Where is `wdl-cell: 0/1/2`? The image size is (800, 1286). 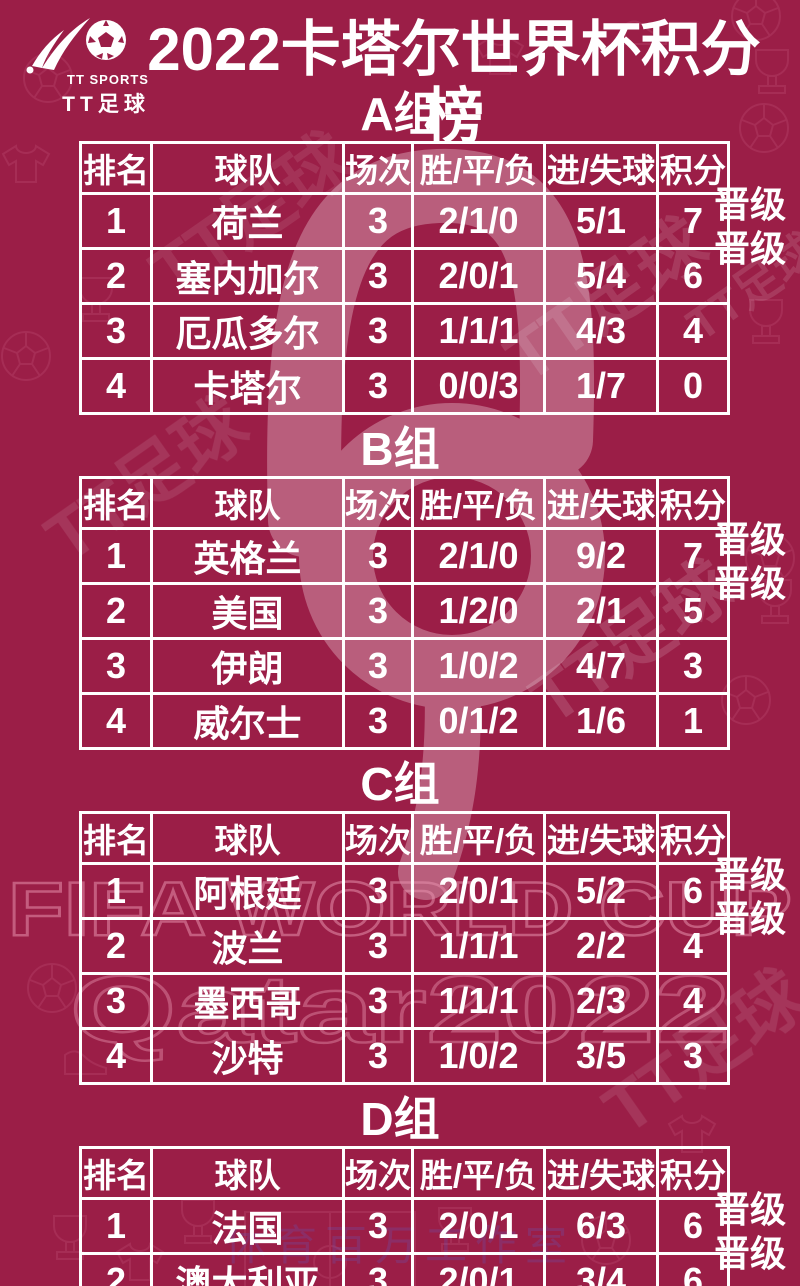 wdl-cell: 0/1/2 is located at coordinates (478, 721).